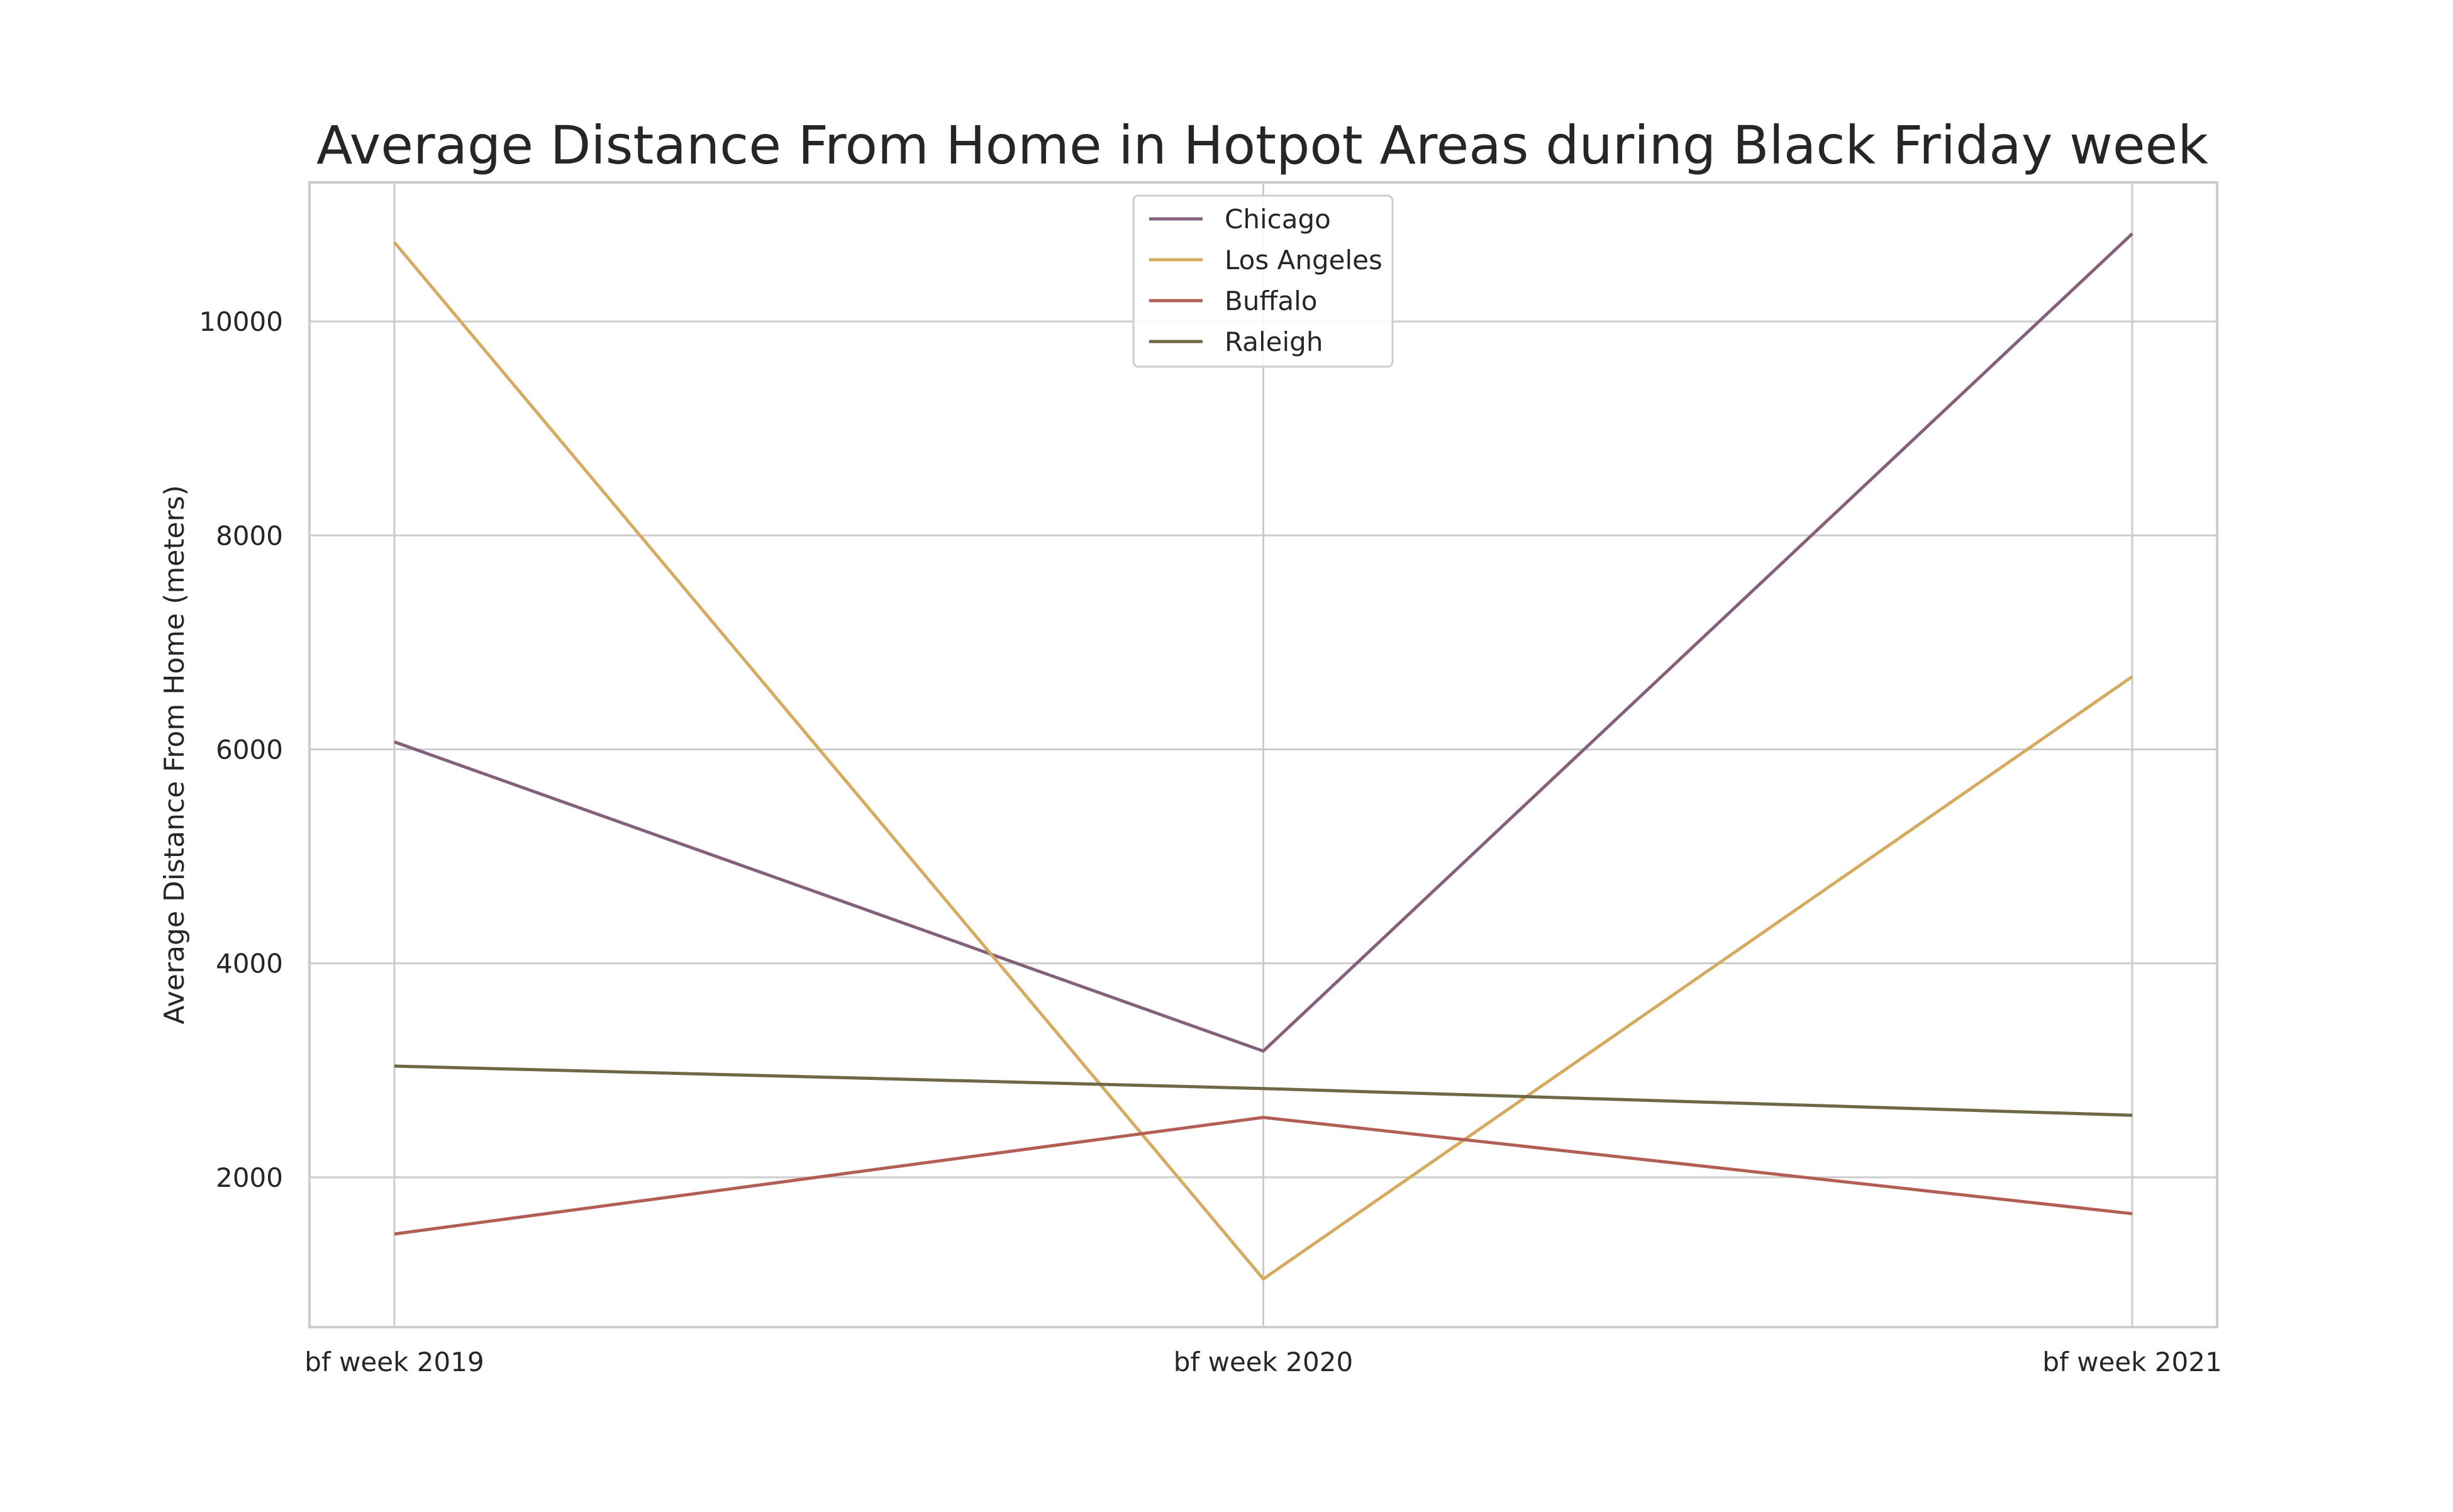 This screenshot has height=1512, width=2453. Describe the element at coordinates (1278, 220) in the screenshot. I see `legend-label-chicago: Chicago` at that location.